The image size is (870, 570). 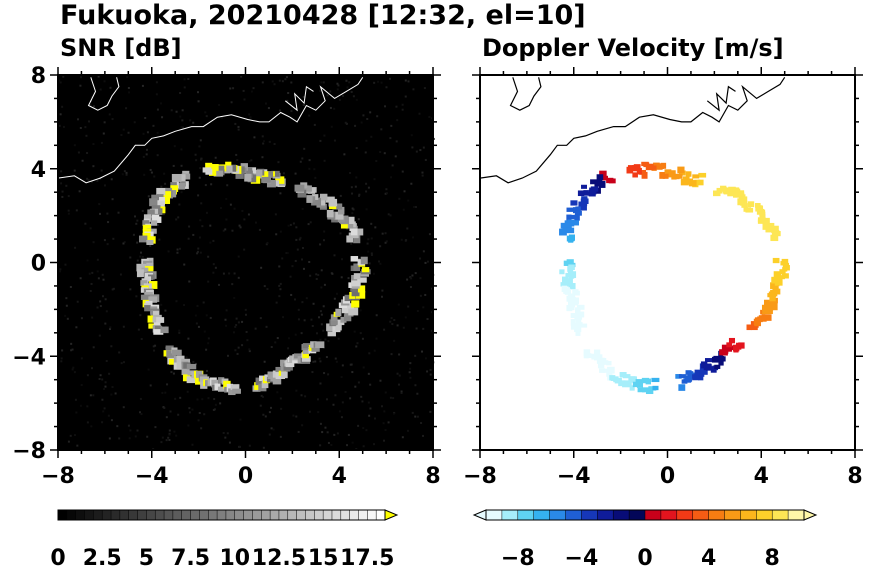 I want to click on colorbar-label: 4, so click(x=708, y=558).